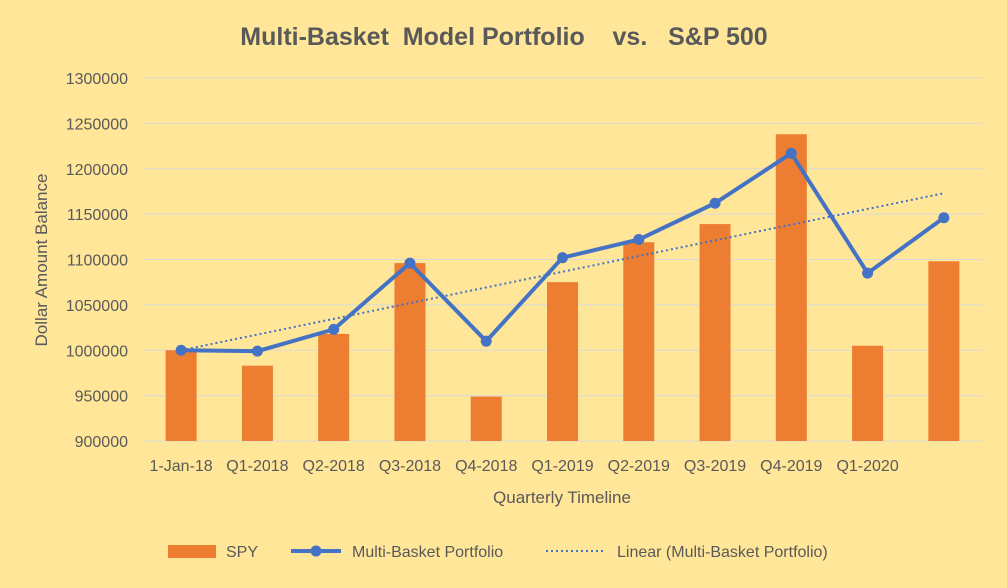 The image size is (1007, 588). I want to click on x-tick-label-5: Q1-2019, so click(562, 466).